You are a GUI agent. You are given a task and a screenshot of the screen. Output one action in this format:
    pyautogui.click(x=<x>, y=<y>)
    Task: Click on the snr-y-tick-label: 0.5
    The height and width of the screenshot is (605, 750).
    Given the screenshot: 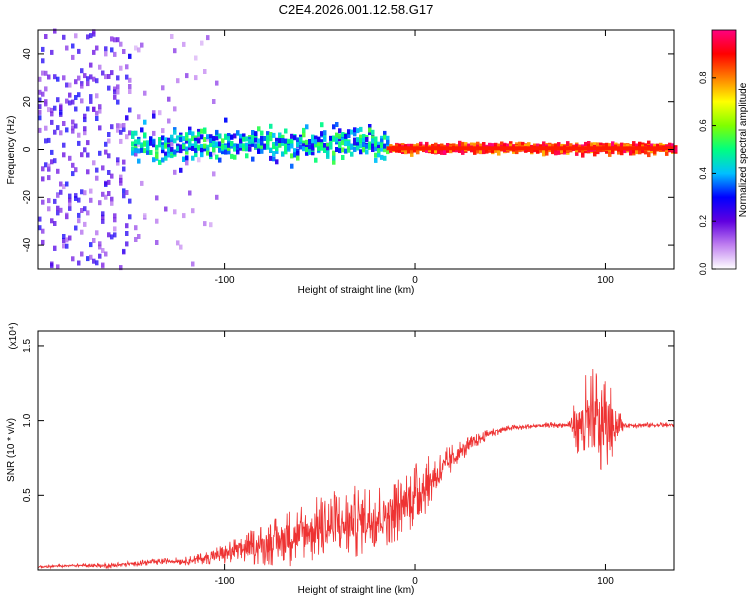 What is the action you would take?
    pyautogui.click(x=27, y=495)
    